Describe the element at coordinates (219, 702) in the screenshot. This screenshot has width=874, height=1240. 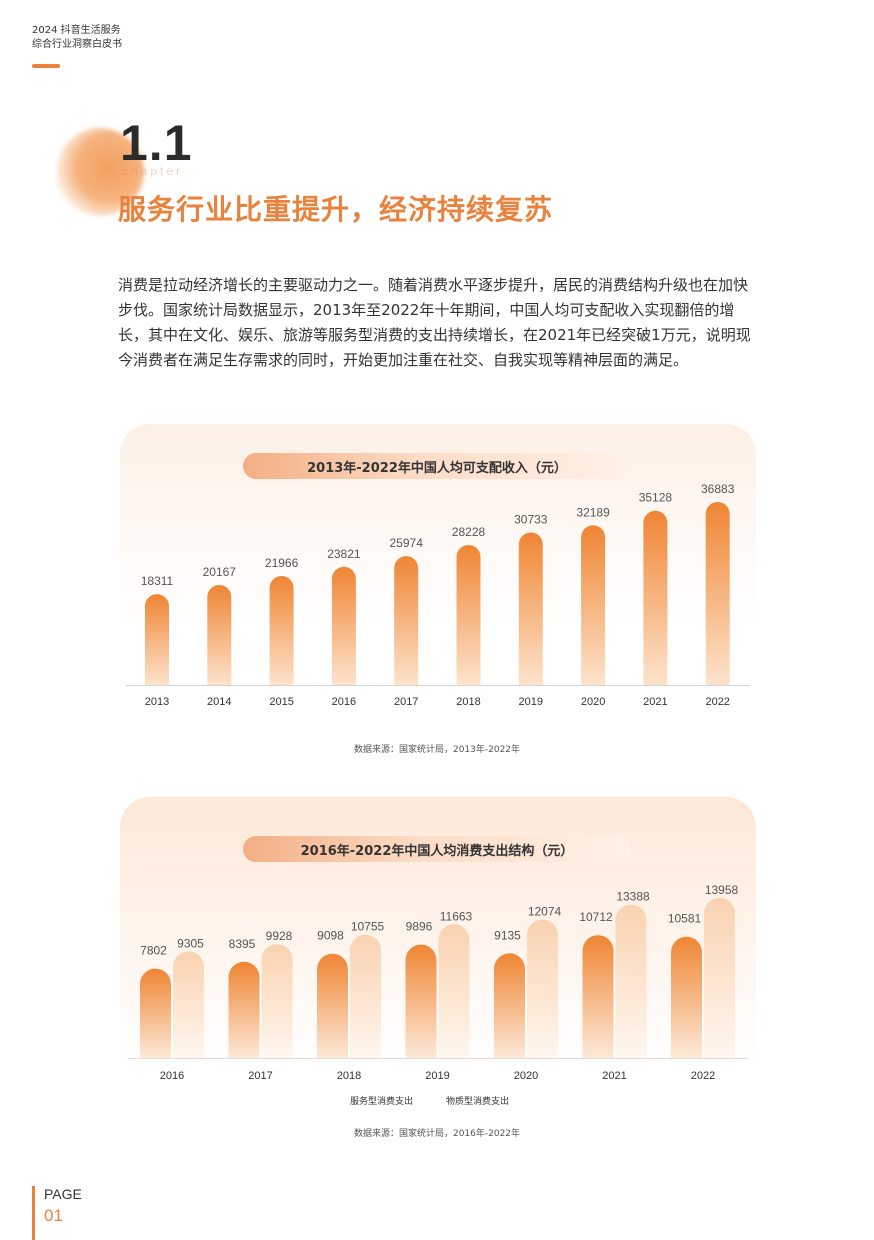
I see `x-tick-label: 2014` at that location.